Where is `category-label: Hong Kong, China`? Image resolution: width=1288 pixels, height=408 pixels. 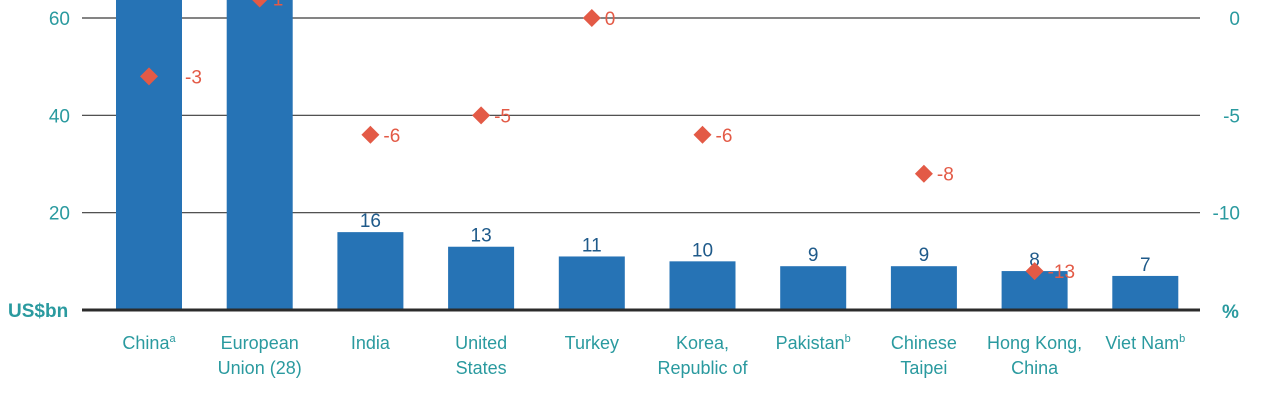
category-label: Hong Kong, China is located at coordinates (1034, 355).